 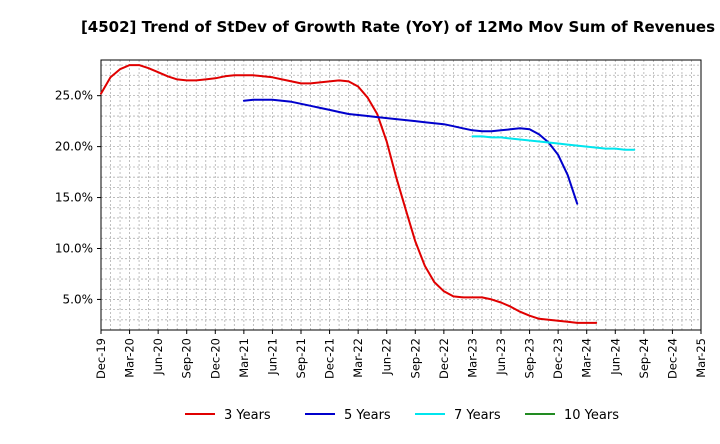 What do you see at coordinates (472, 358) in the screenshot?
I see `x-tick-label: Mar-23` at bounding box center [472, 358].